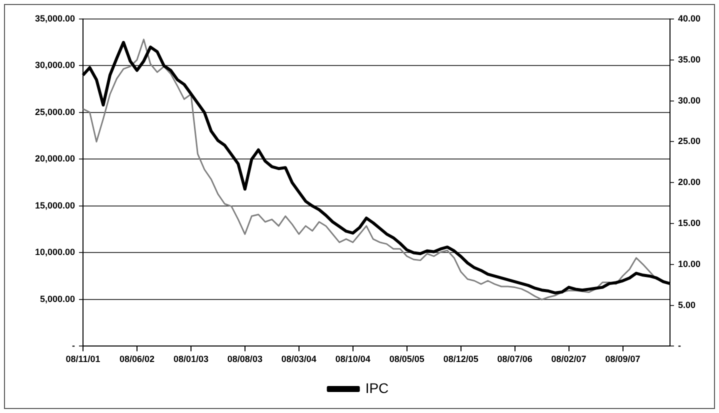 This screenshot has height=413, width=719. What do you see at coordinates (54, 159) in the screenshot?
I see `y-tick-label: 20,000.00` at bounding box center [54, 159].